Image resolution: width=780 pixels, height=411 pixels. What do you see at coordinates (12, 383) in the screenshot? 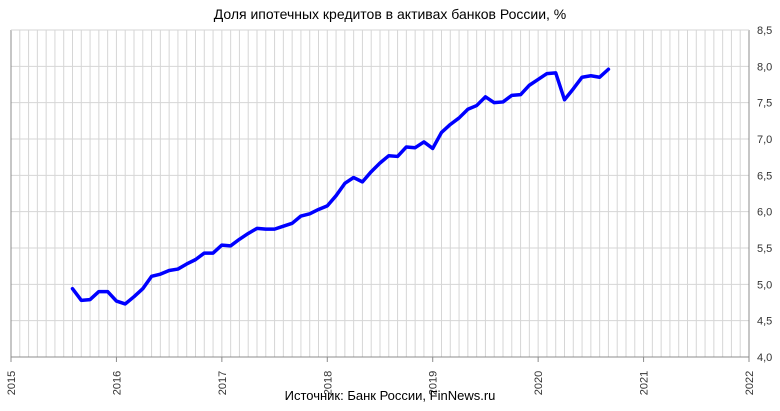
I see `x-tick-label: 2015` at bounding box center [12, 383].